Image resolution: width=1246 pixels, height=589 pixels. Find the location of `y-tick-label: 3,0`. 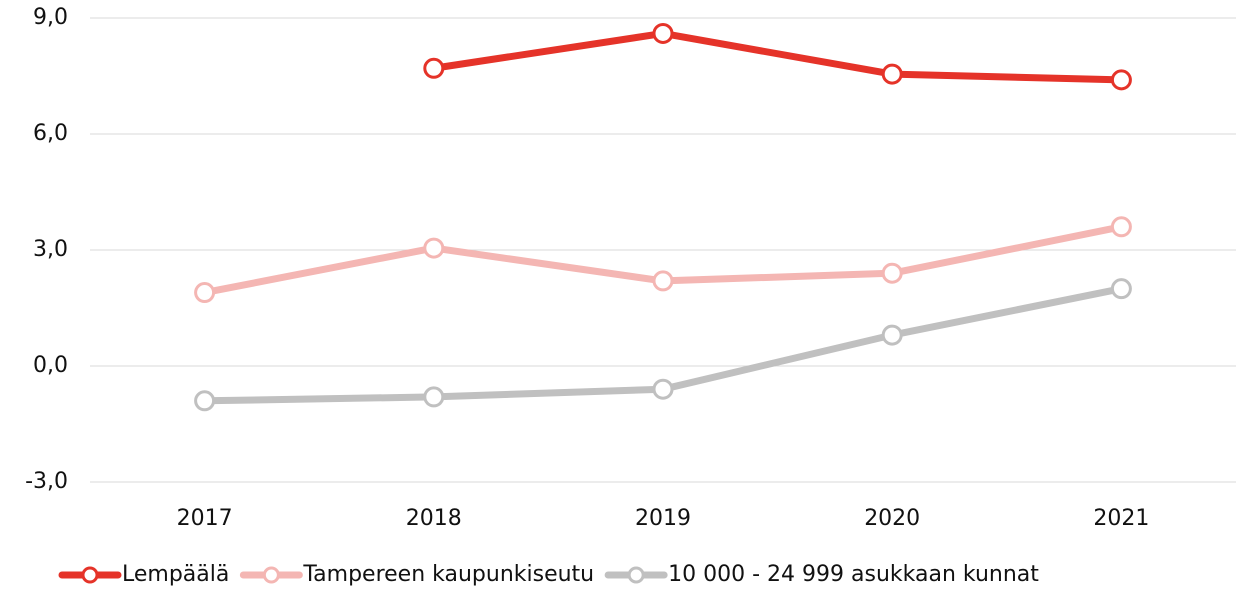

y-tick-label: 3,0 is located at coordinates (50, 249).